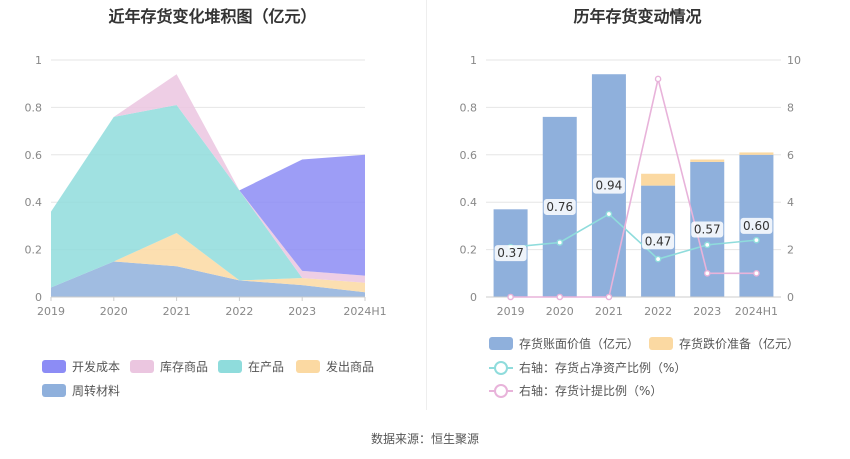  Describe the element at coordinates (184, 366) in the screenshot. I see `legend-label: 库存商品` at that location.